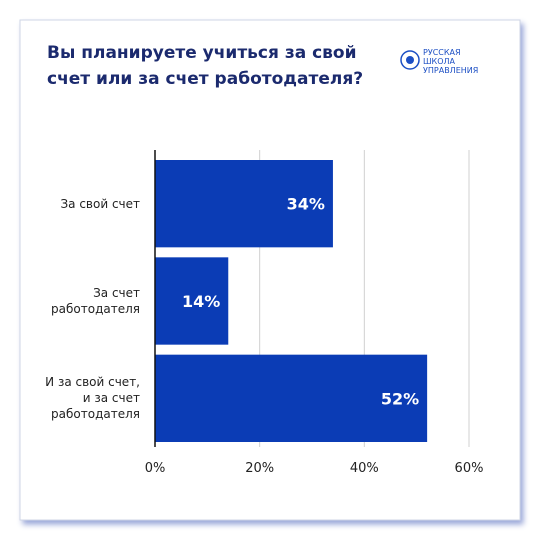 The height and width of the screenshot is (540, 540). I want to click on x-tick-label: 40%, so click(364, 468).